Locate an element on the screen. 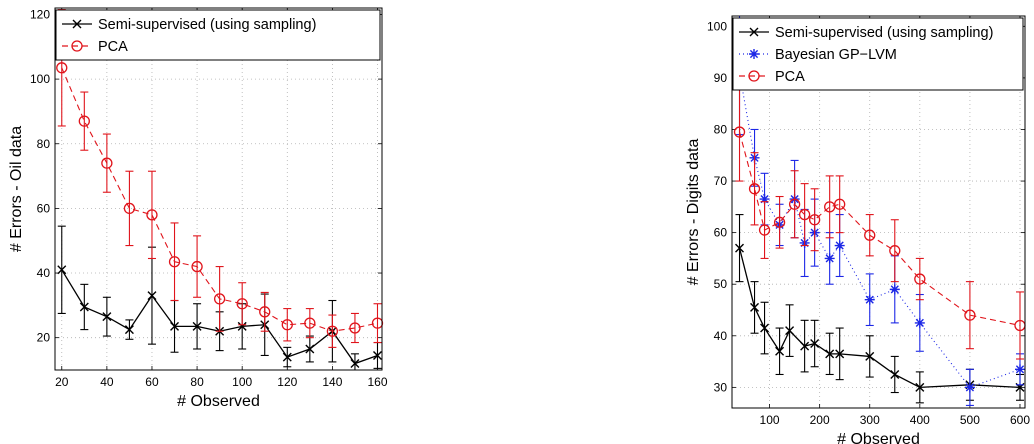 The height and width of the screenshot is (444, 1034). x-tick-label: 200 is located at coordinates (820, 420).